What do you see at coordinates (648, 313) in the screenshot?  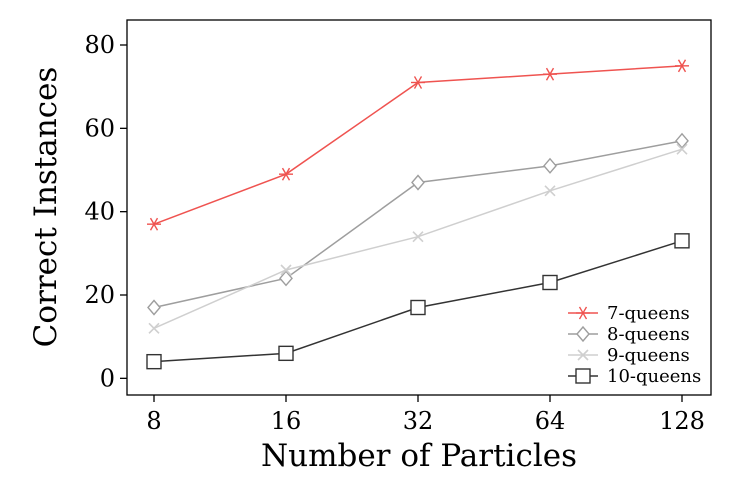 I see `legend-label-7-queens: 7-queens` at bounding box center [648, 313].